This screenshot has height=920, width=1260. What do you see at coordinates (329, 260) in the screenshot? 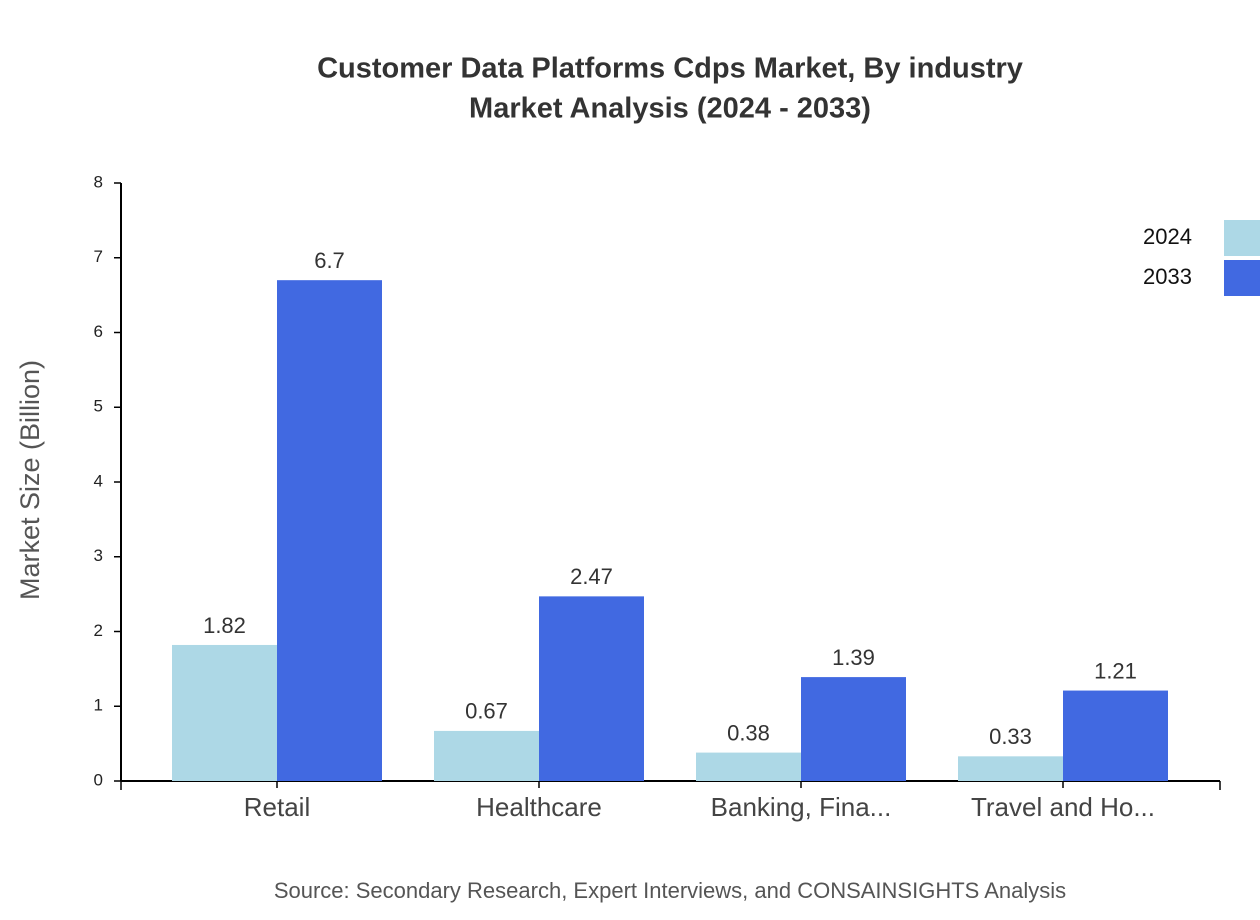
I see `value-label: 6.7` at bounding box center [329, 260].